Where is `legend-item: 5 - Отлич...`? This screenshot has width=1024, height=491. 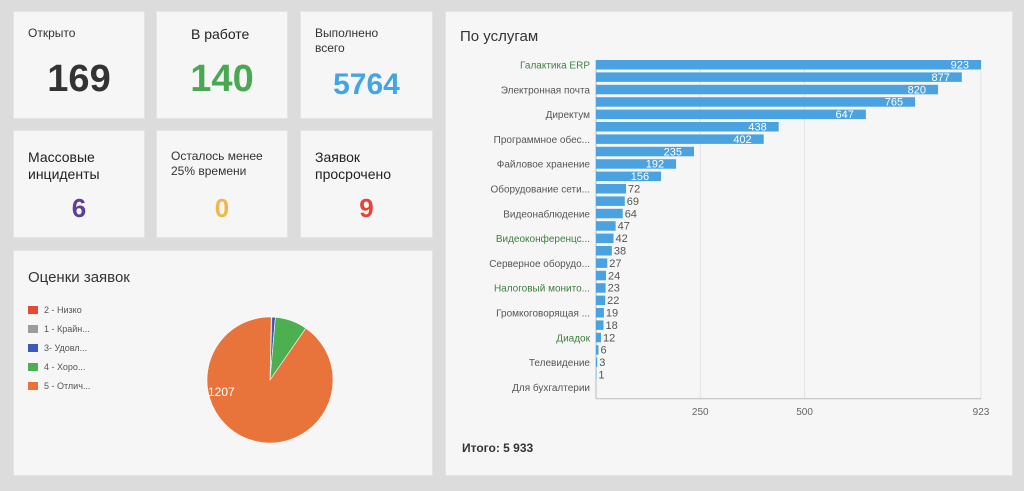 legend-item: 5 - Отлич... is located at coordinates (59, 385).